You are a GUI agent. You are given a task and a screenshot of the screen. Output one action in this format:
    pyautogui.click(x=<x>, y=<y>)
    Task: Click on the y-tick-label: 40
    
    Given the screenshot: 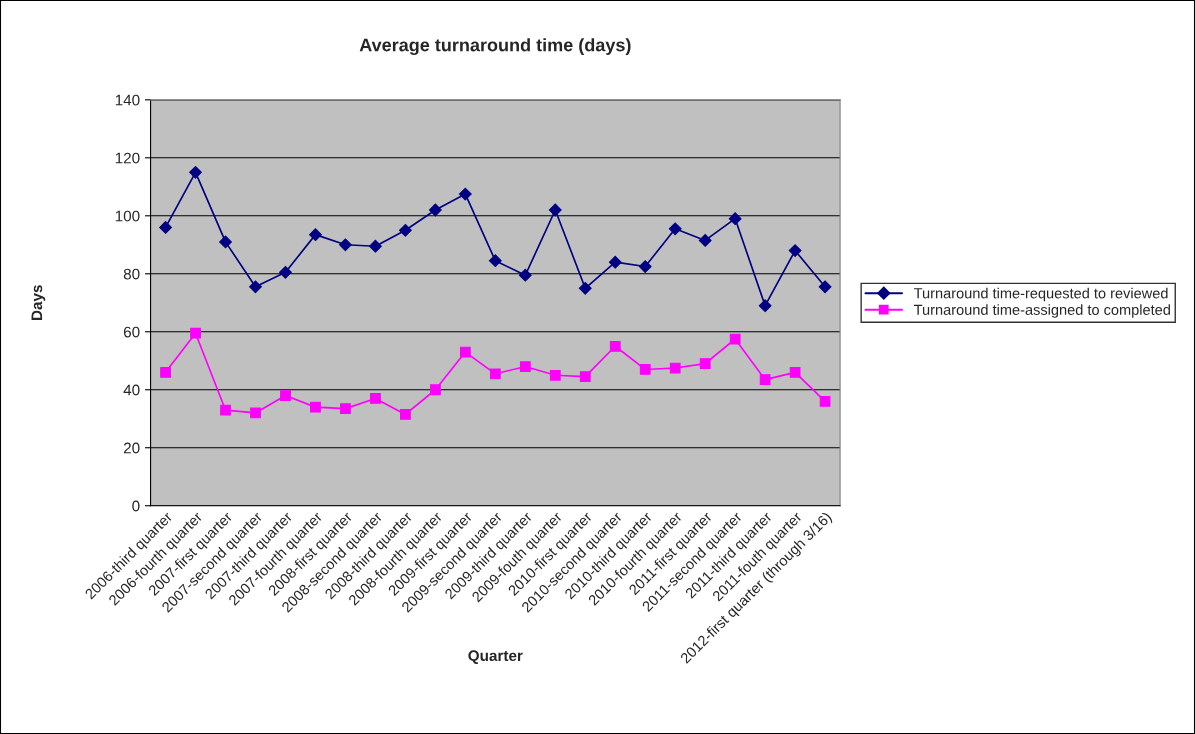 What is the action you would take?
    pyautogui.click(x=131, y=390)
    